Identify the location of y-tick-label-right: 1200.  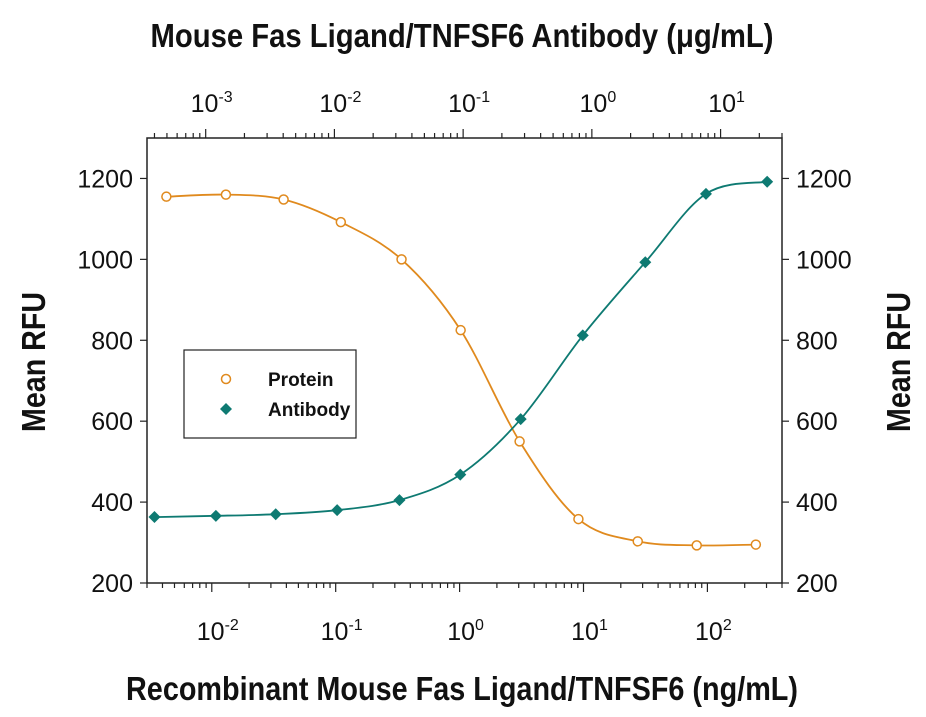
(824, 179).